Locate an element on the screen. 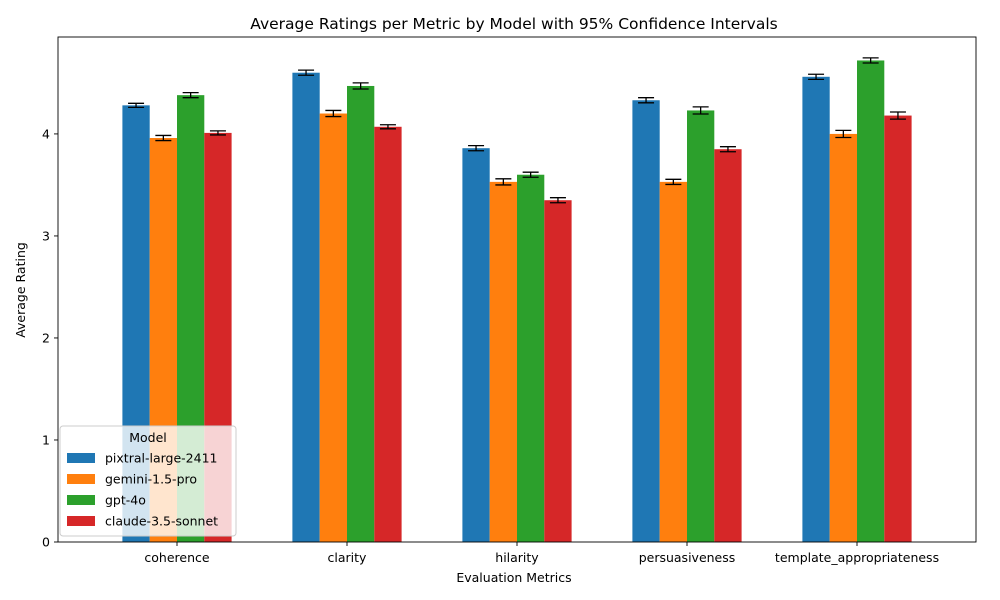 The height and width of the screenshot is (600, 1000). bar-claude-3.5-sonnet-template_appropriateness is located at coordinates (898, 328).